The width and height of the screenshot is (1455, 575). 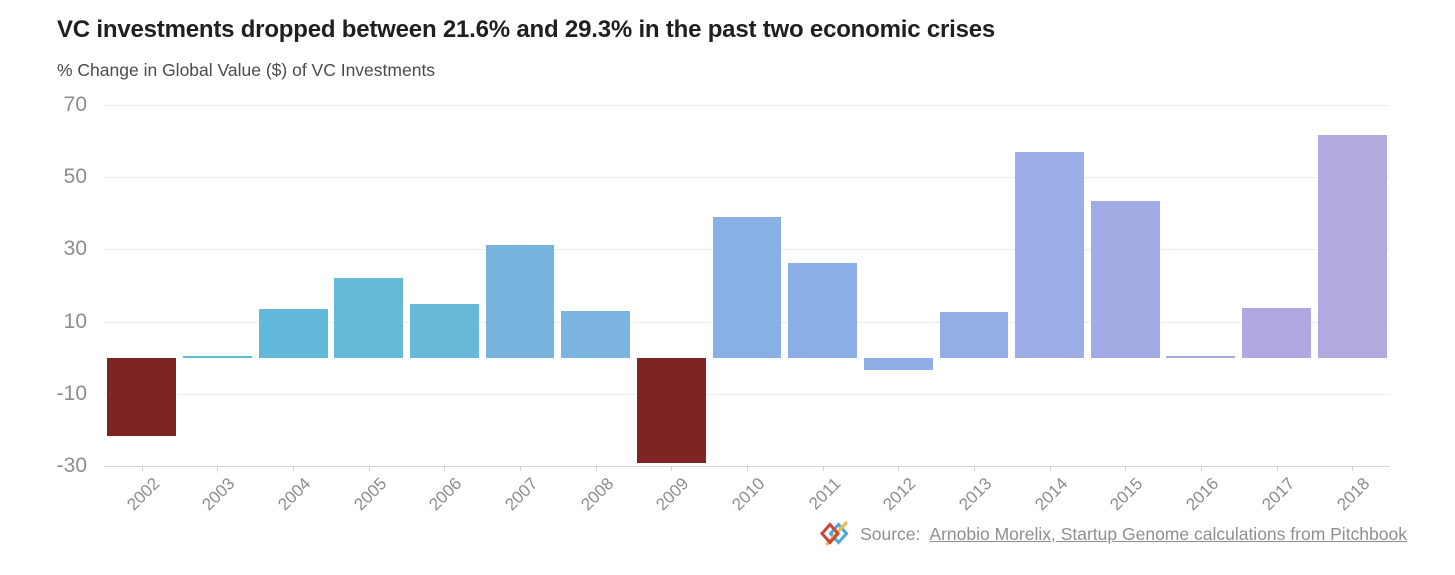 What do you see at coordinates (445, 494) in the screenshot?
I see `x-label-2006: 2006` at bounding box center [445, 494].